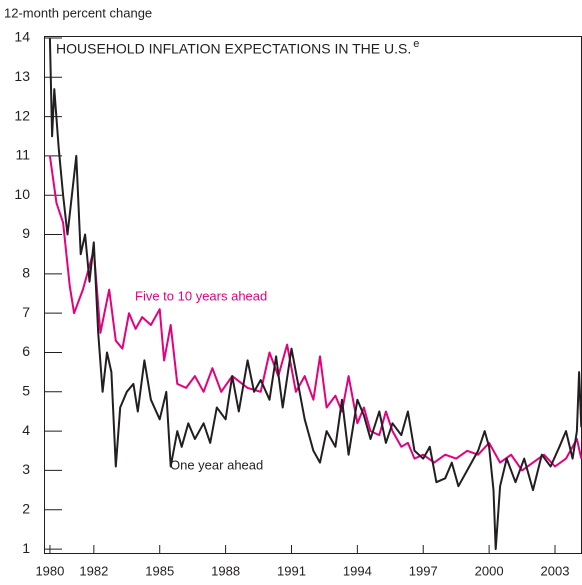 The height and width of the screenshot is (585, 582). I want to click on x-tick-label: 1982, so click(93, 570).